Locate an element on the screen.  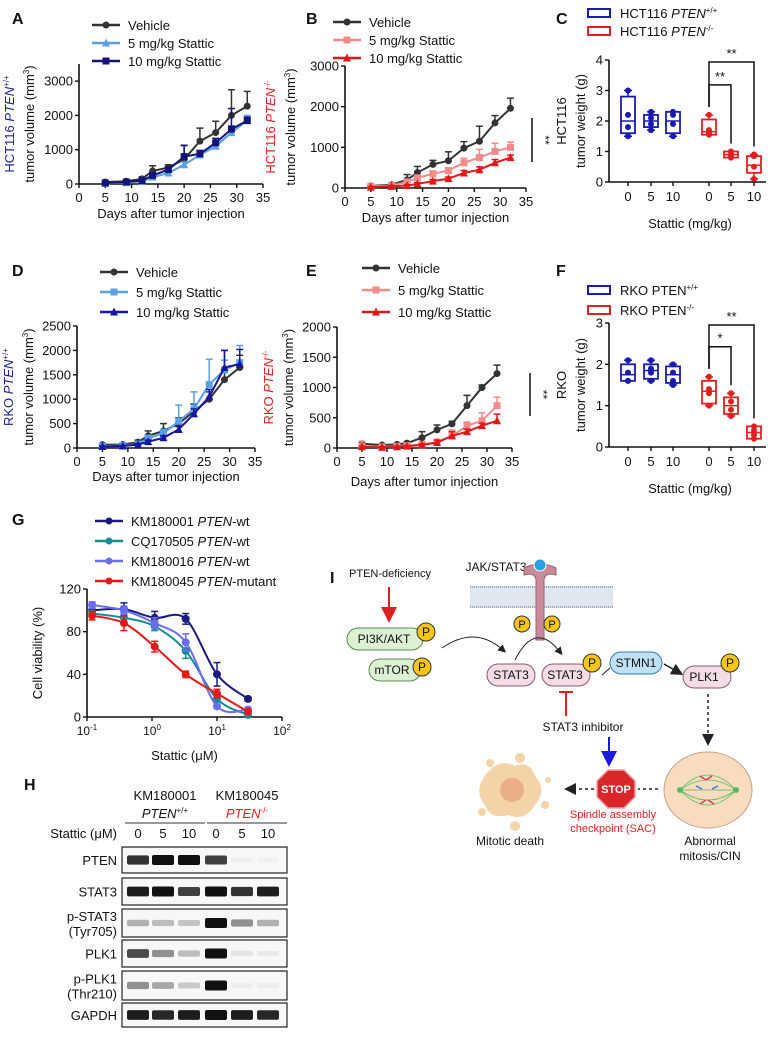
y-tick-label: 40 is located at coordinates (74, 674).